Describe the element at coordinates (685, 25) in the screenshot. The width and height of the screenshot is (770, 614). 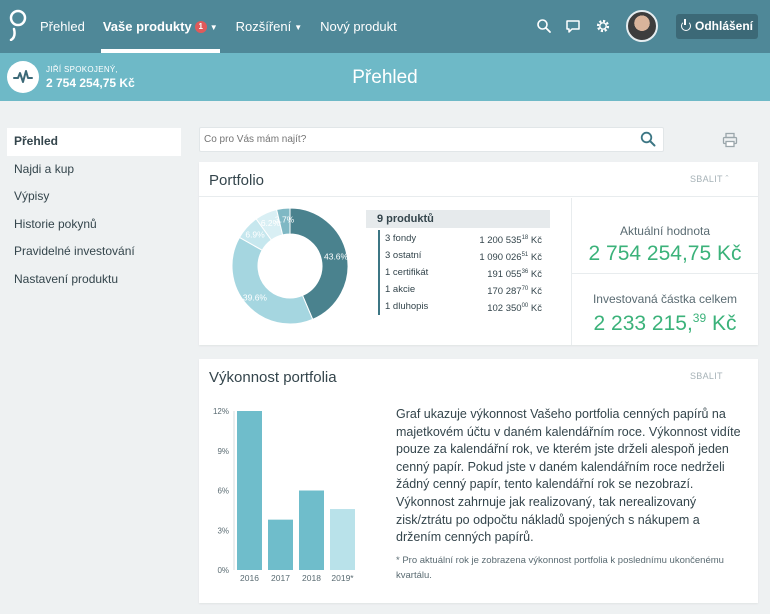
I see `power-icon` at that location.